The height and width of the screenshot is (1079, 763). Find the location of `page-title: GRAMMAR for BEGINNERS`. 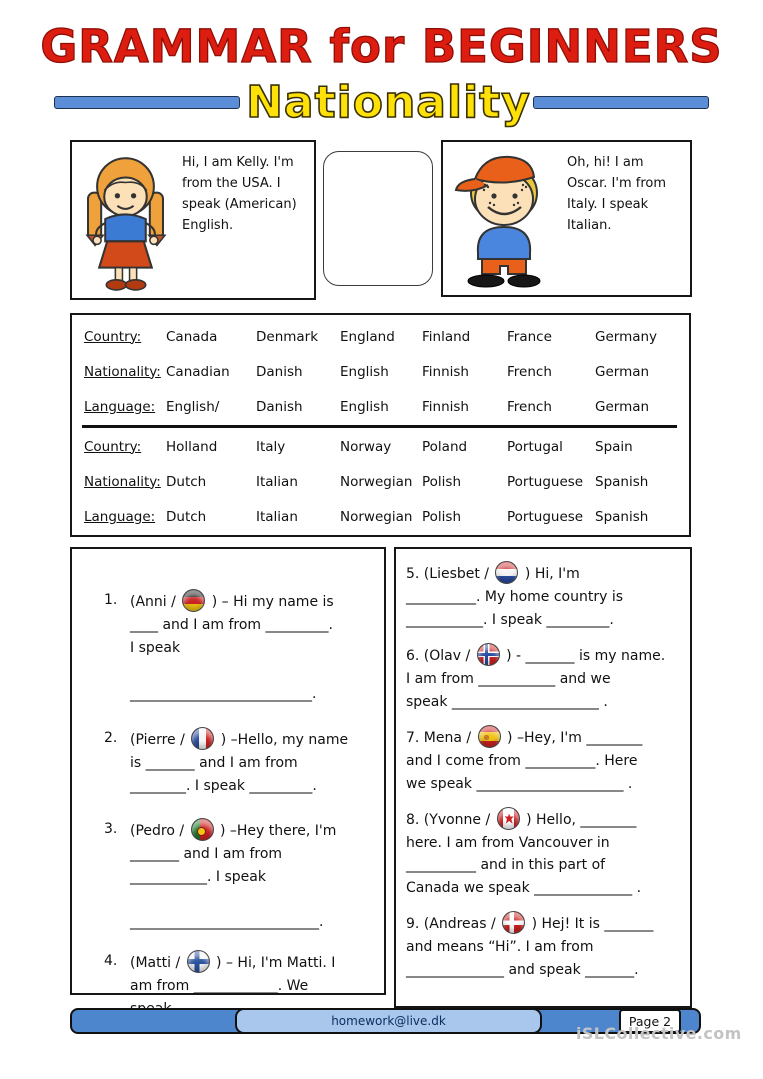

page-title: GRAMMAR for BEGINNERS is located at coordinates (381, 46).